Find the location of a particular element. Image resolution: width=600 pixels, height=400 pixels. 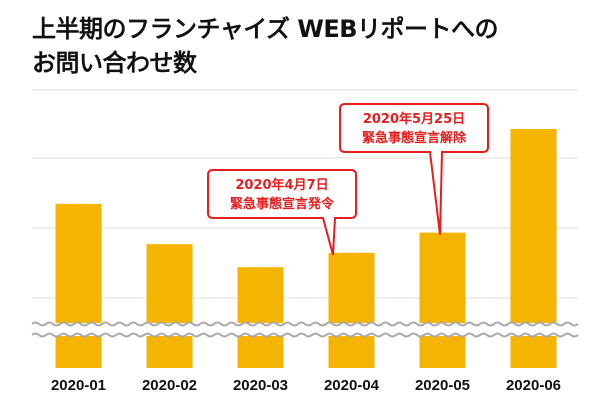

annotation-1-line-2: 緊急事態宣言発令 is located at coordinates (282, 204).